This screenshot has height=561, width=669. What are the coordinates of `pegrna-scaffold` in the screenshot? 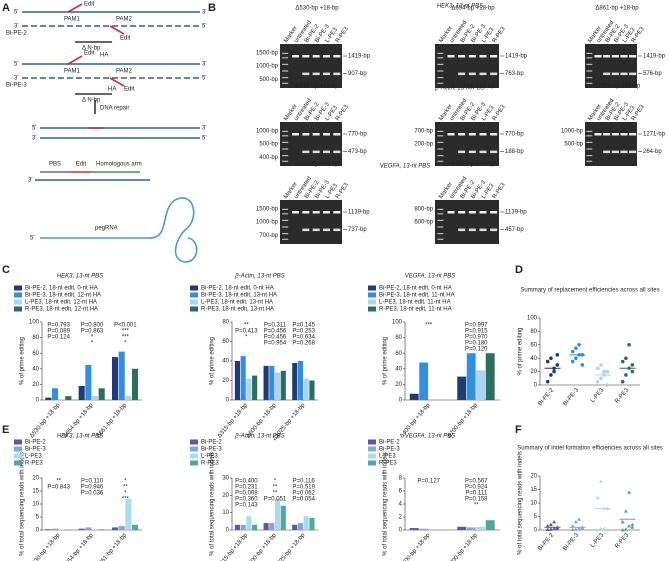 It's located at (119, 230).